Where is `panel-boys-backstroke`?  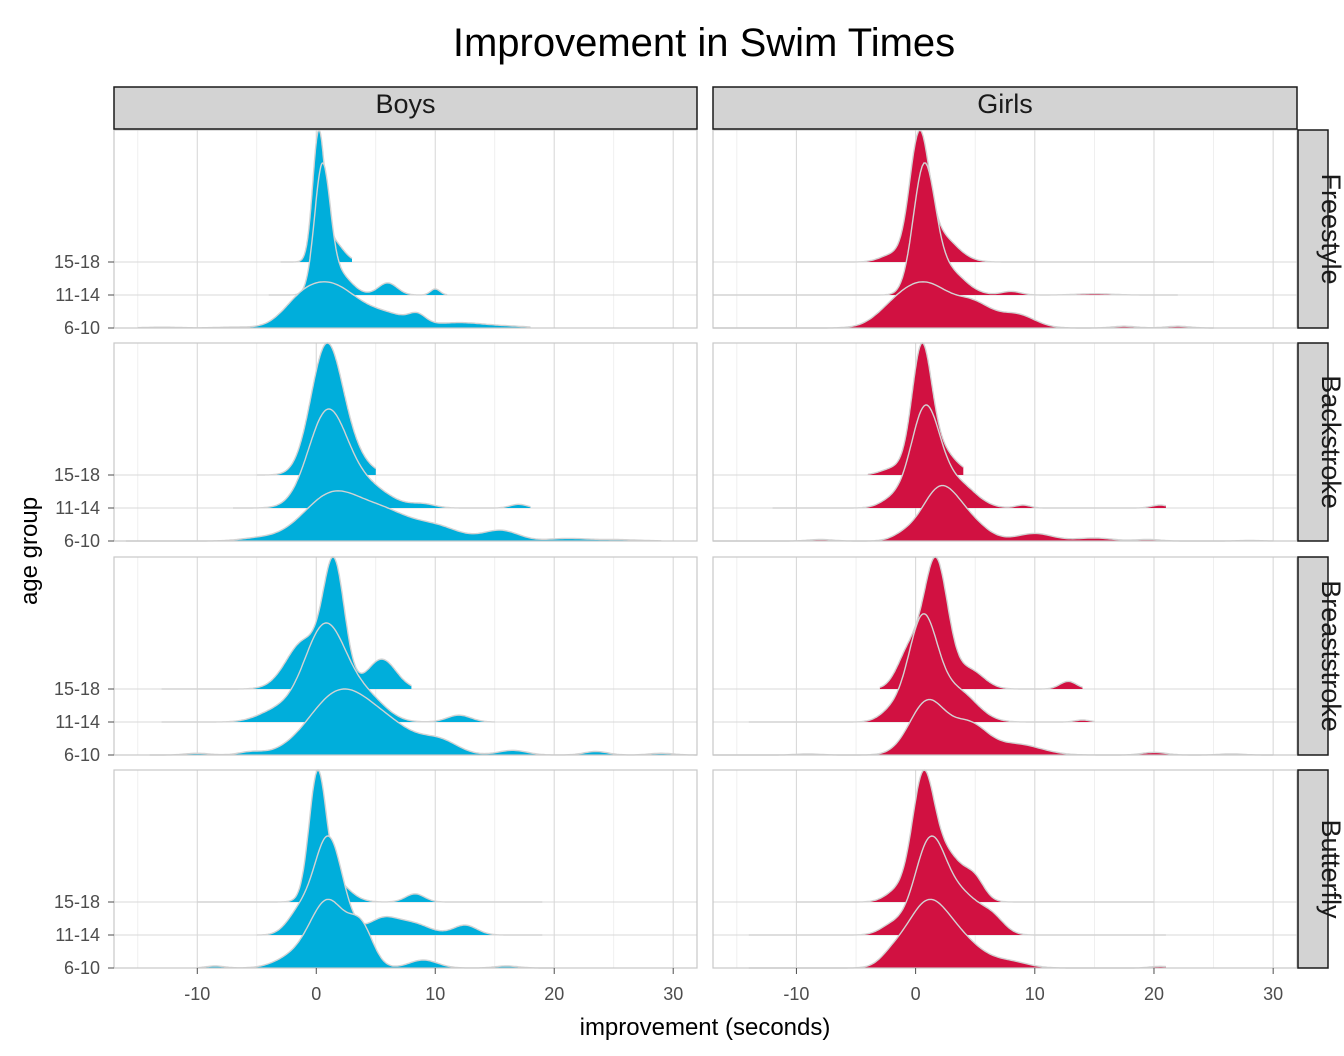 panel-boys-backstroke is located at coordinates (405, 442).